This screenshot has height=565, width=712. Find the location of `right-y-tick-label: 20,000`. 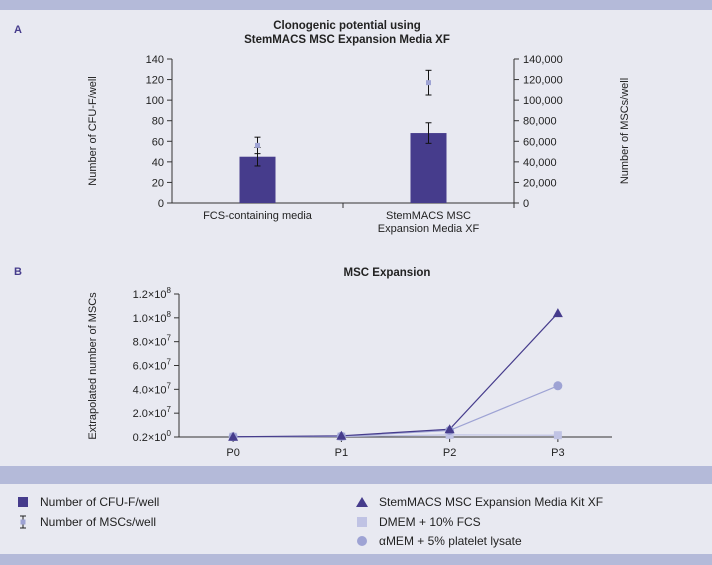

right-y-tick-label: 20,000 is located at coordinates (540, 183).